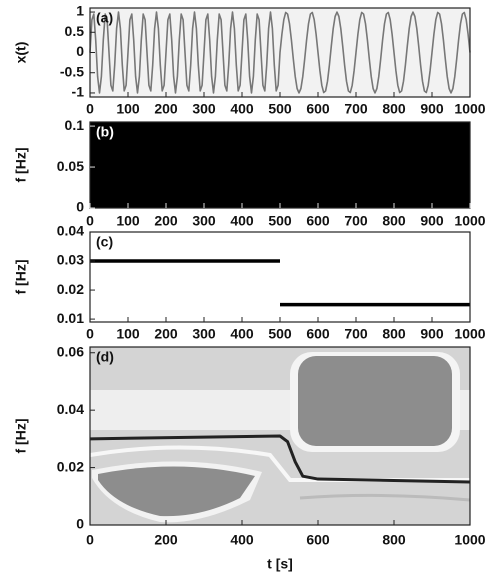 This screenshot has height=584, width=500. I want to click on y-tick-label: 0.05, so click(70, 166).